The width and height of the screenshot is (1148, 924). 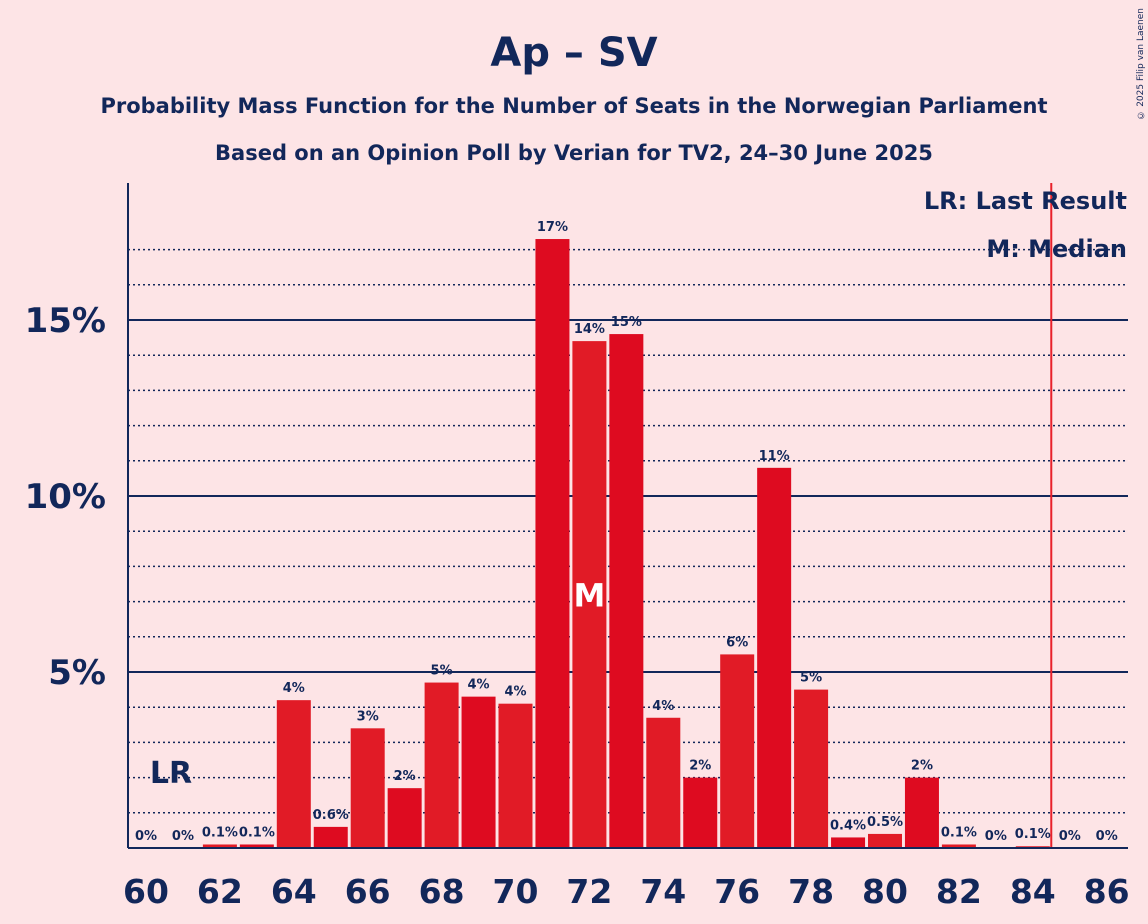 I want to click on x-tick-82: 82, so click(x=959, y=891).